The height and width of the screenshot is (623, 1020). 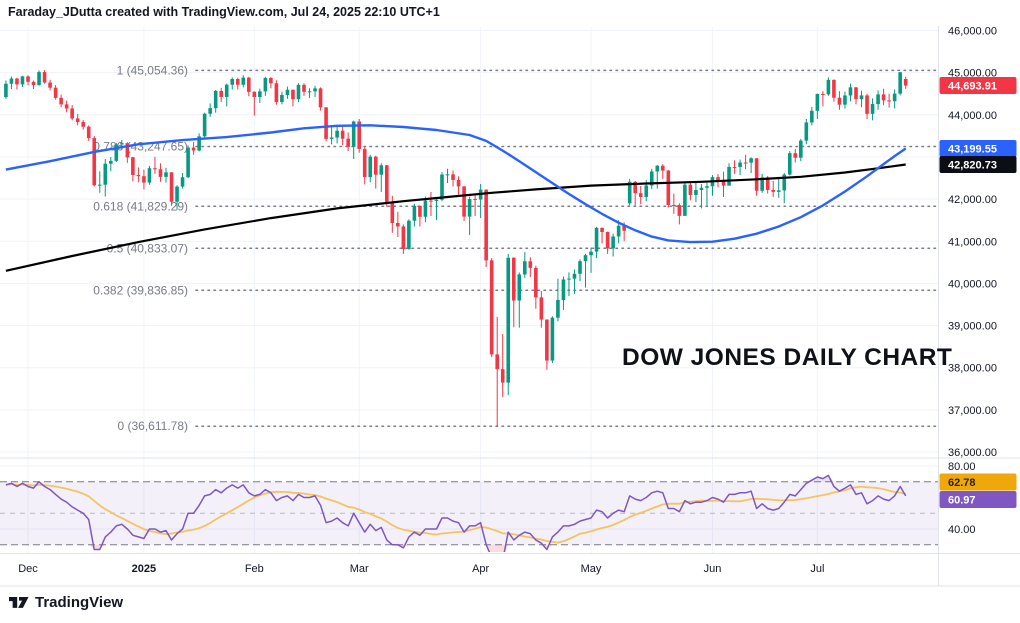 What do you see at coordinates (978, 165) in the screenshot?
I see `ma-slow-price-badge-bg` at bounding box center [978, 165].